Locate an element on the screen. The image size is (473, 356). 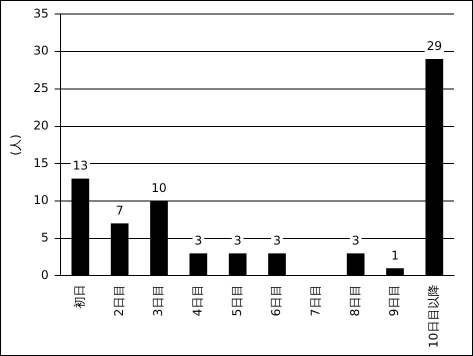
y-tick-label: 35 is located at coordinates (41, 13).